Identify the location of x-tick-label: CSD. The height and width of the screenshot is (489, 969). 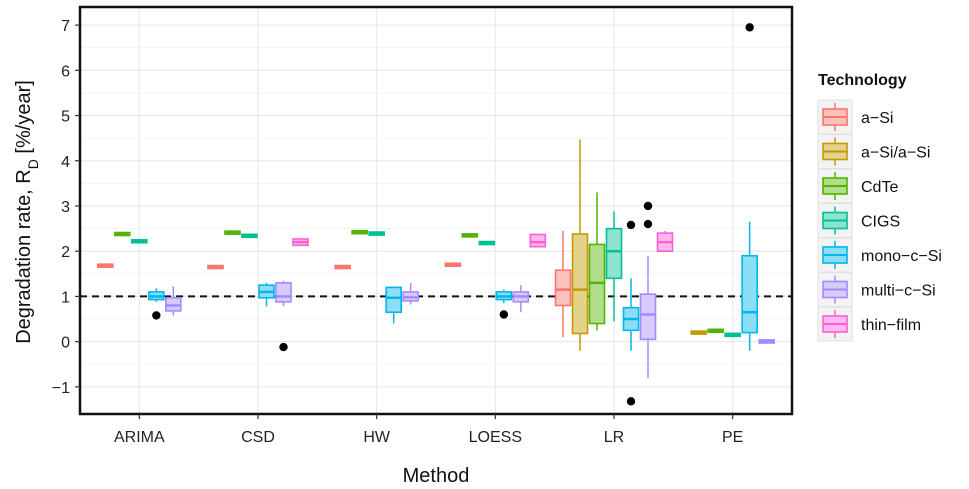
(258, 437).